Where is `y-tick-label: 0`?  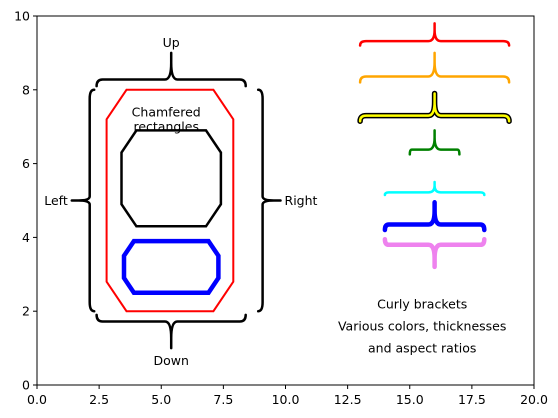 y-tick-label: 0 is located at coordinates (26, 385).